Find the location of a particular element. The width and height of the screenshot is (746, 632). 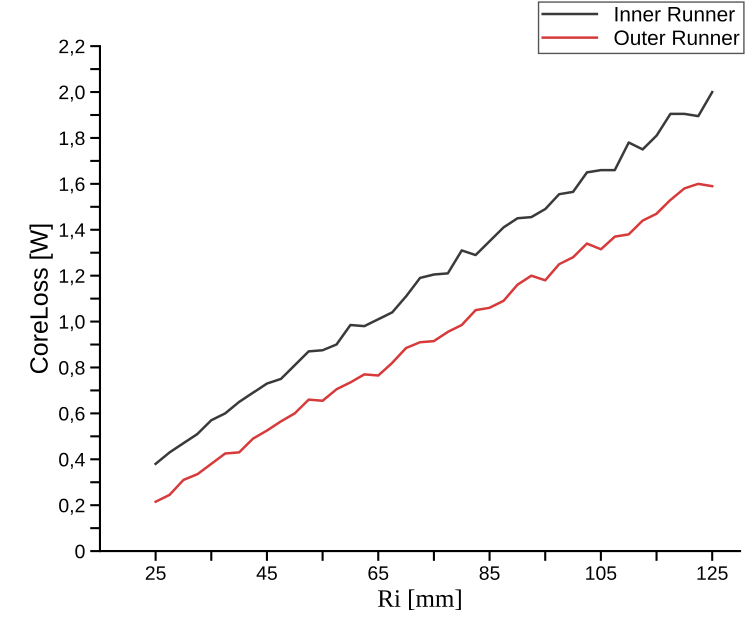

x-tick-label: 105 is located at coordinates (601, 573).